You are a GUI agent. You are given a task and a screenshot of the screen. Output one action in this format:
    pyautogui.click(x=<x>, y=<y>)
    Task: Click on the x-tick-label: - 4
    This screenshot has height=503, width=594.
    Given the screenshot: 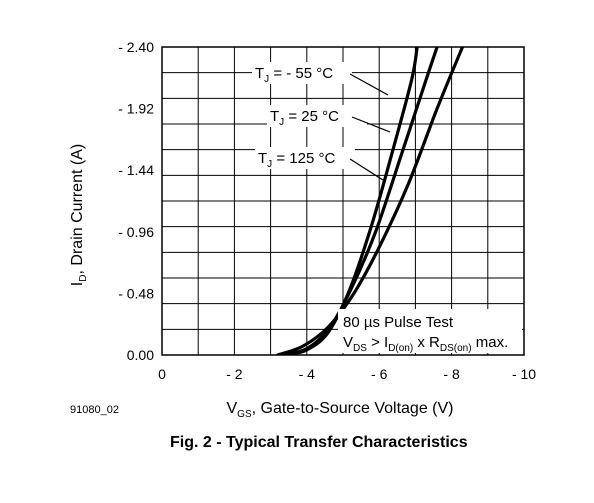 What is the action you would take?
    pyautogui.click(x=307, y=374)
    